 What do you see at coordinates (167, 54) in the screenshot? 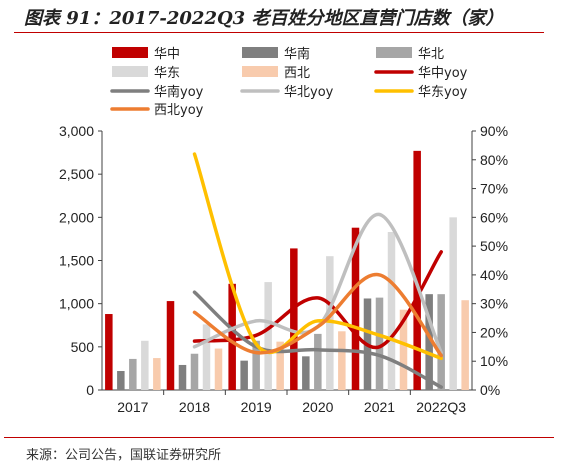
I see `legend-label: 华中` at bounding box center [167, 54].